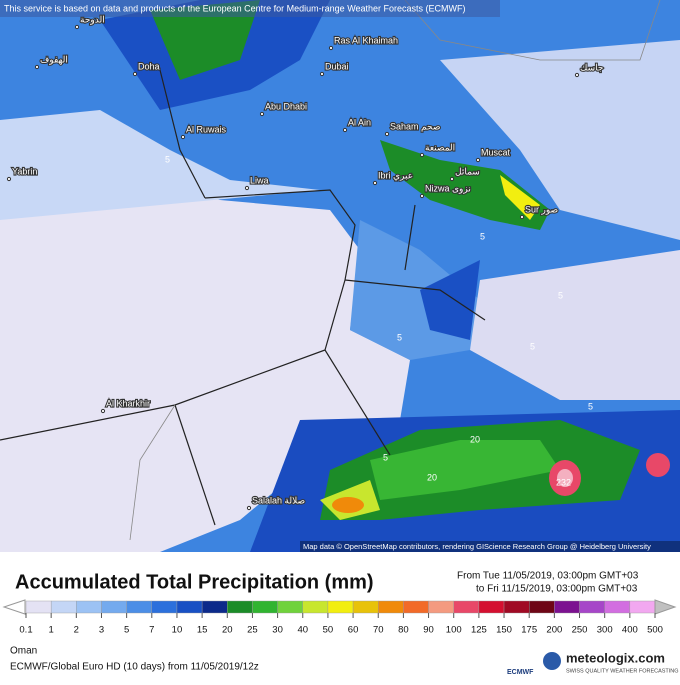 This screenshot has height=685, width=680. Describe the element at coordinates (448, 188) in the screenshot. I see `place-label: Nizwa نزوى` at that location.